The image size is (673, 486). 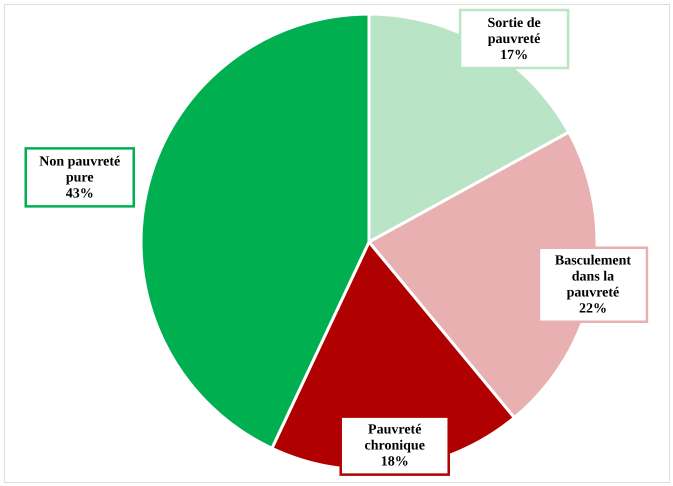 What do you see at coordinates (79, 170) in the screenshot?
I see `slice-label: Non pauvreté pure` at bounding box center [79, 170].